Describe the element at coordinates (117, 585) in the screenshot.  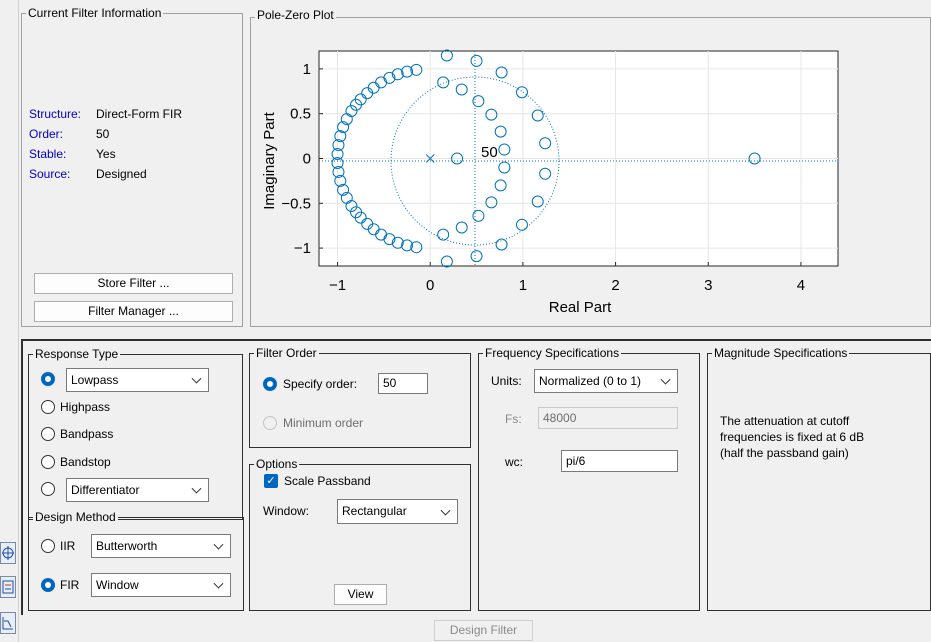
I see `fir-select-value: Window` at that location.